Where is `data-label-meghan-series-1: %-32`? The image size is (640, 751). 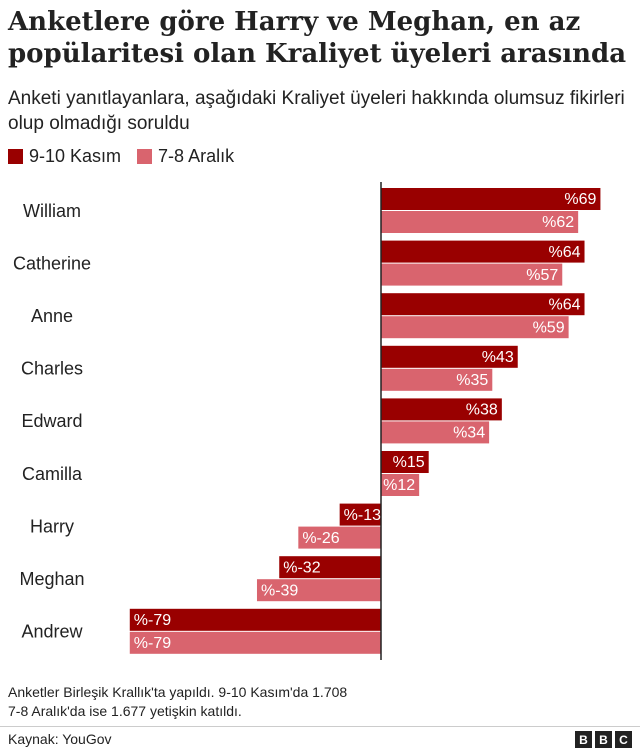 data-label-meghan-series-1: %-32 is located at coordinates (301, 567).